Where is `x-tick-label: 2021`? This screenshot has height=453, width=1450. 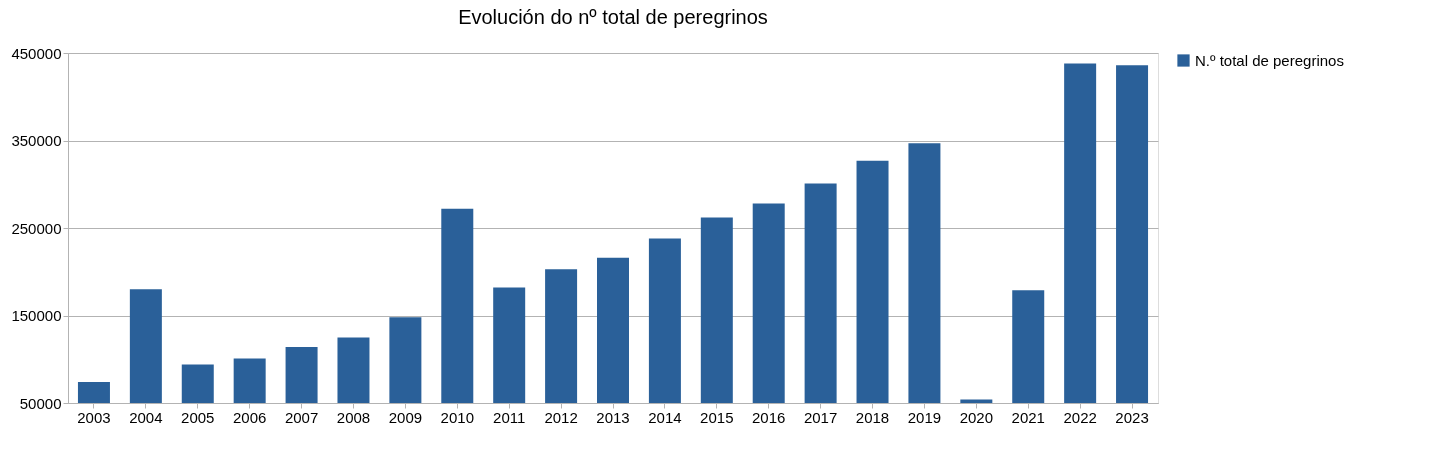
x-tick-label: 2021 is located at coordinates (1028, 417).